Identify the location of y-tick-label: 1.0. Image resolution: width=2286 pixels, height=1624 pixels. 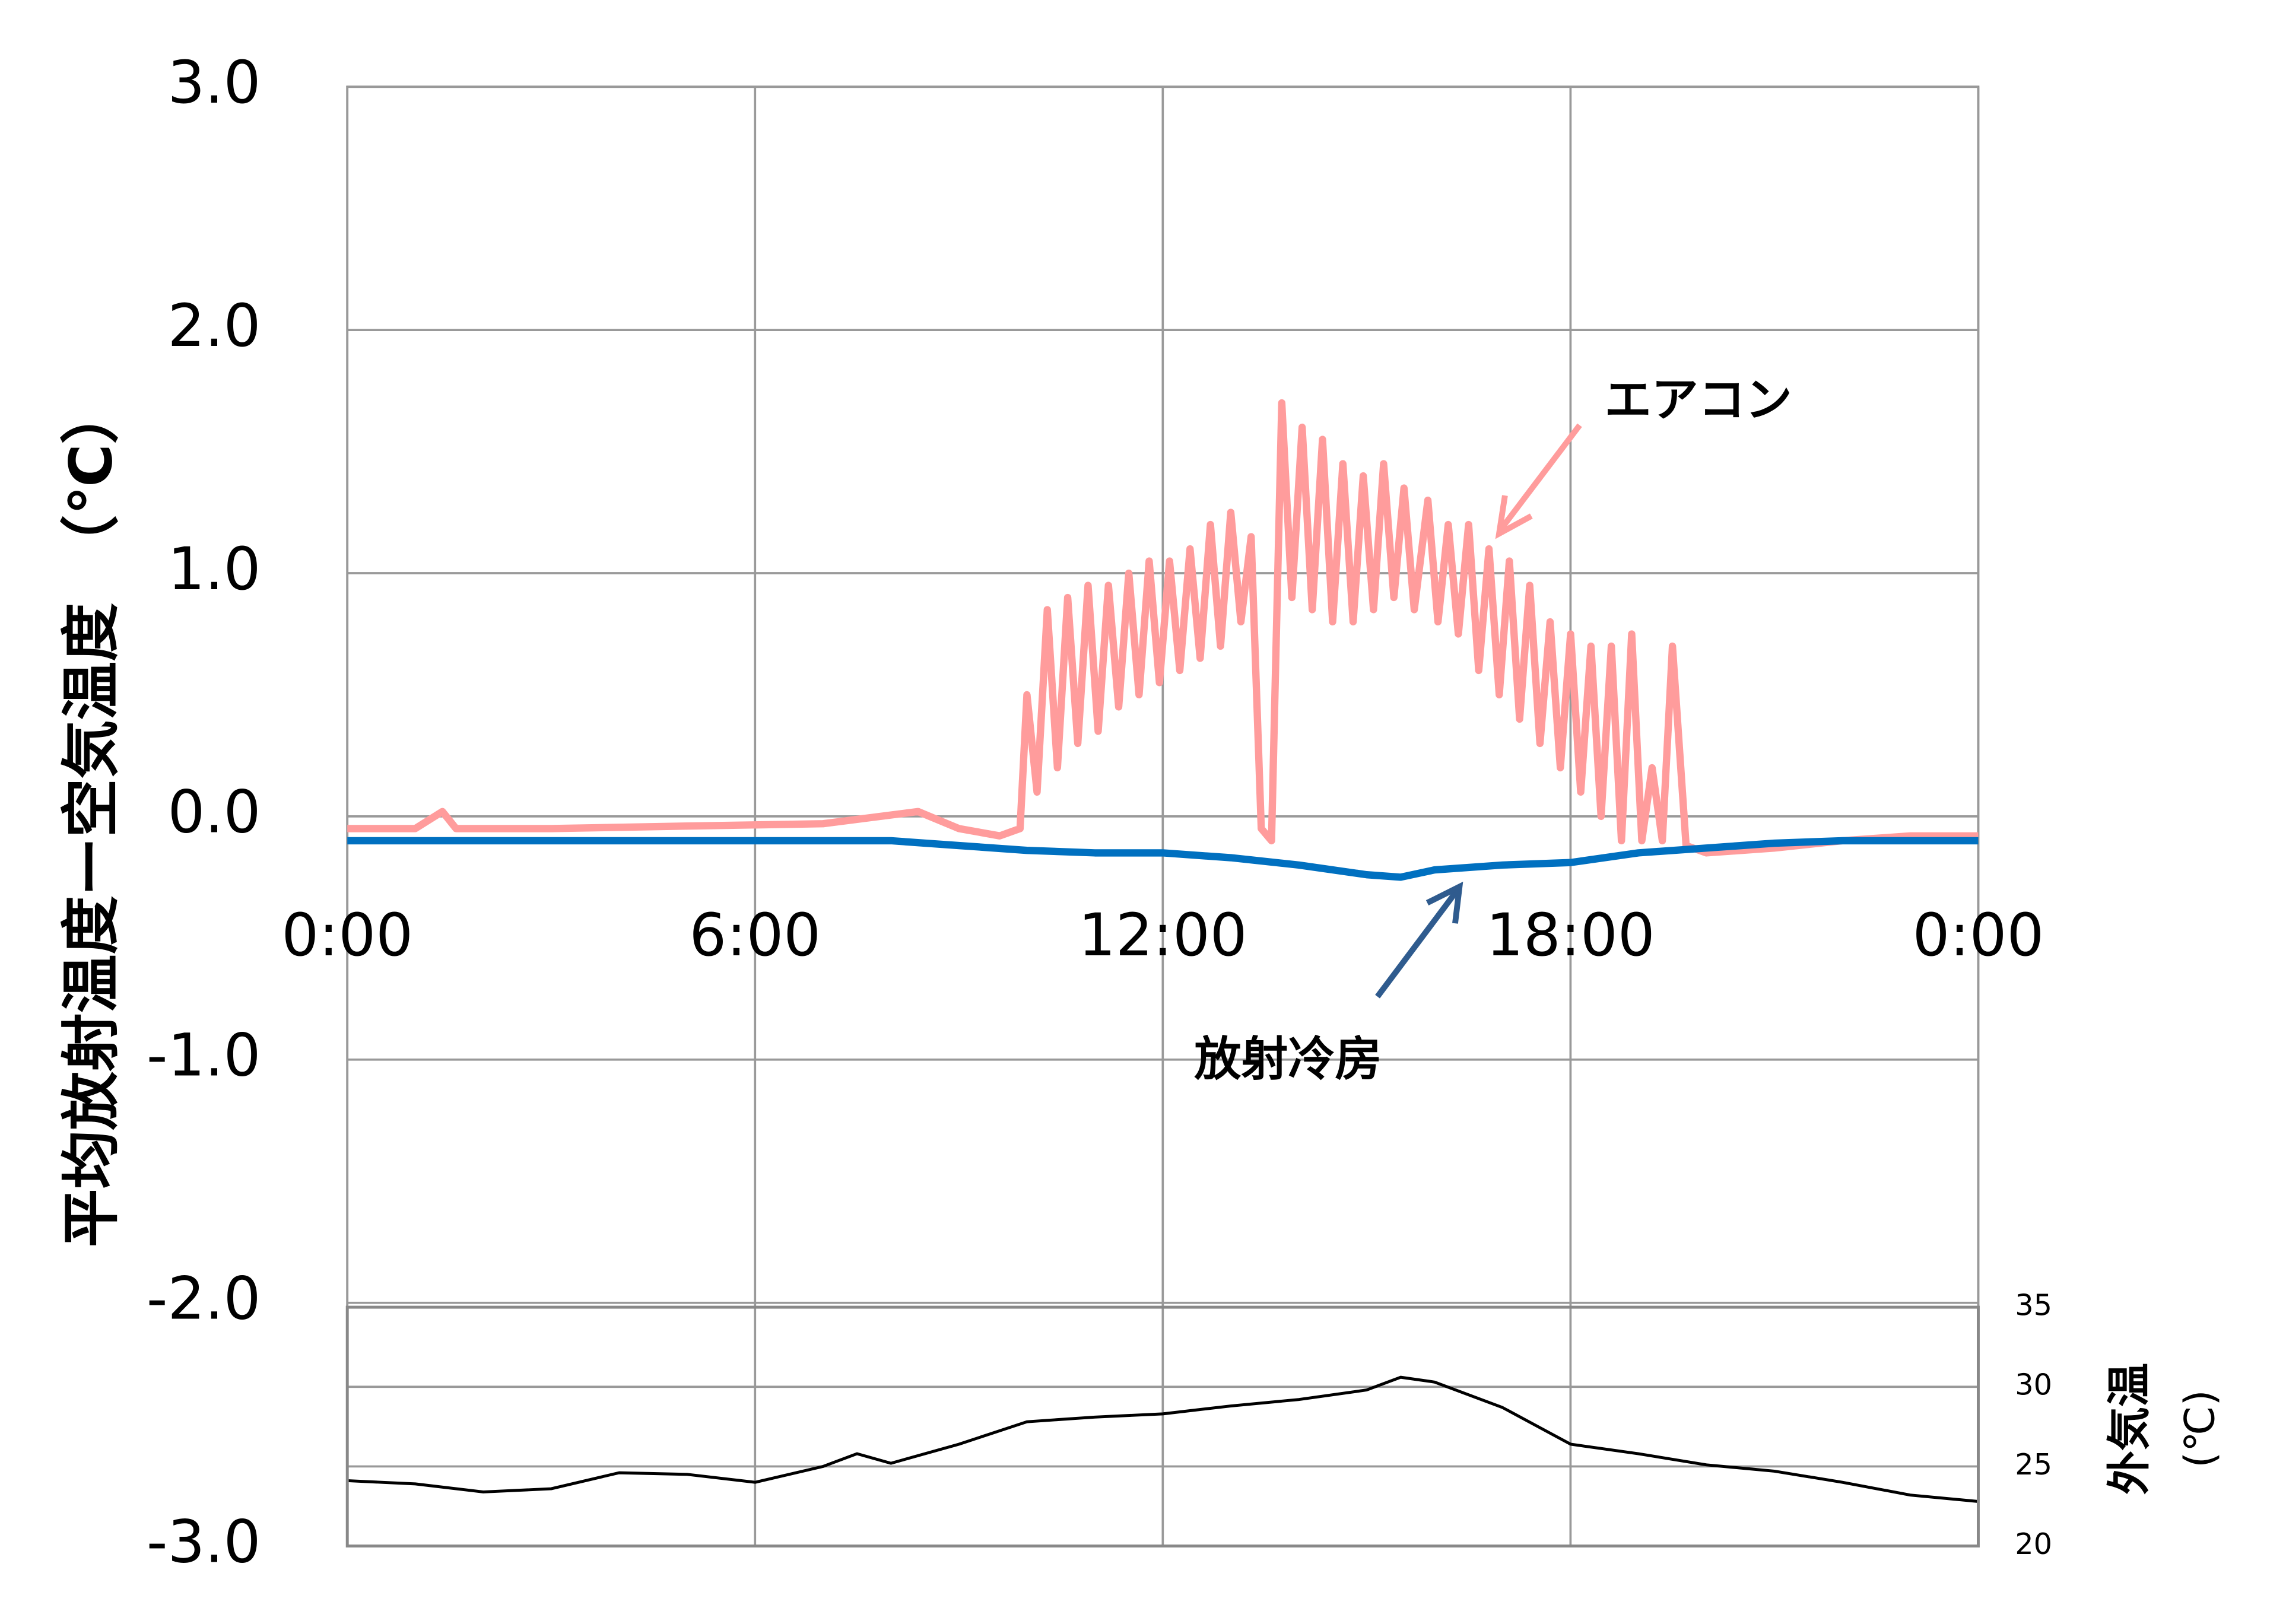
(214, 569).